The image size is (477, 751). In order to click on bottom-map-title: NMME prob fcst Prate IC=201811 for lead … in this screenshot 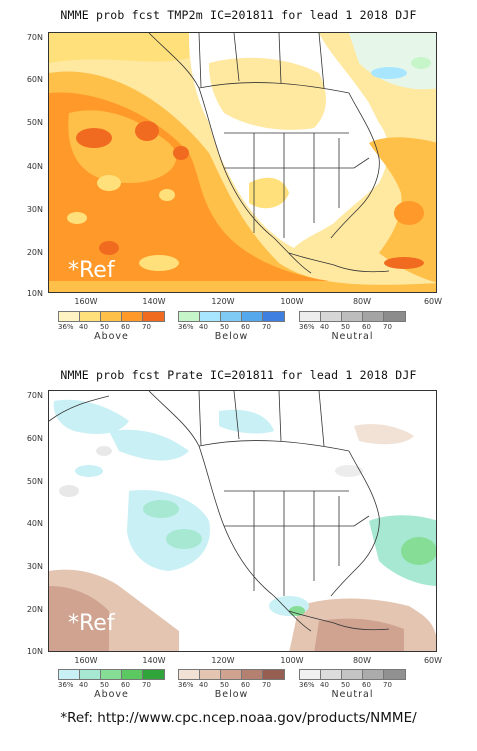, I will do `click(238, 375)`.